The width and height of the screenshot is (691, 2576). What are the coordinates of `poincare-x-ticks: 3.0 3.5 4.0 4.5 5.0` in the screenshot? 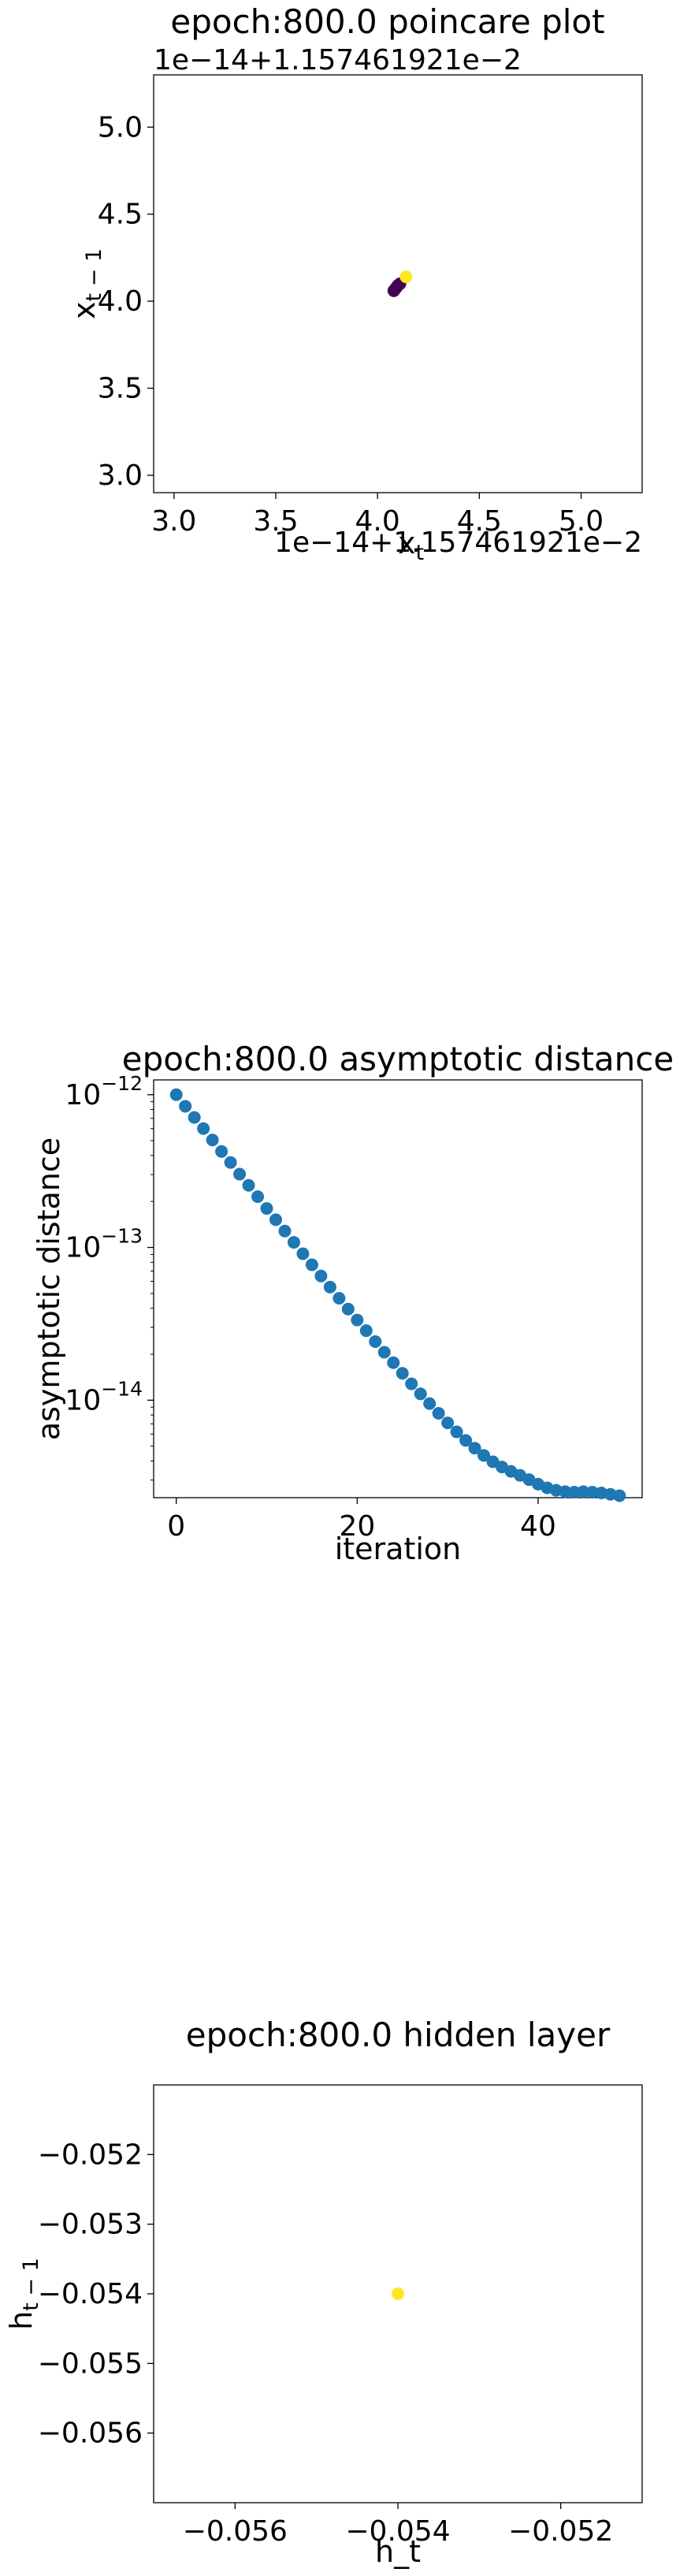 It's located at (377, 515).